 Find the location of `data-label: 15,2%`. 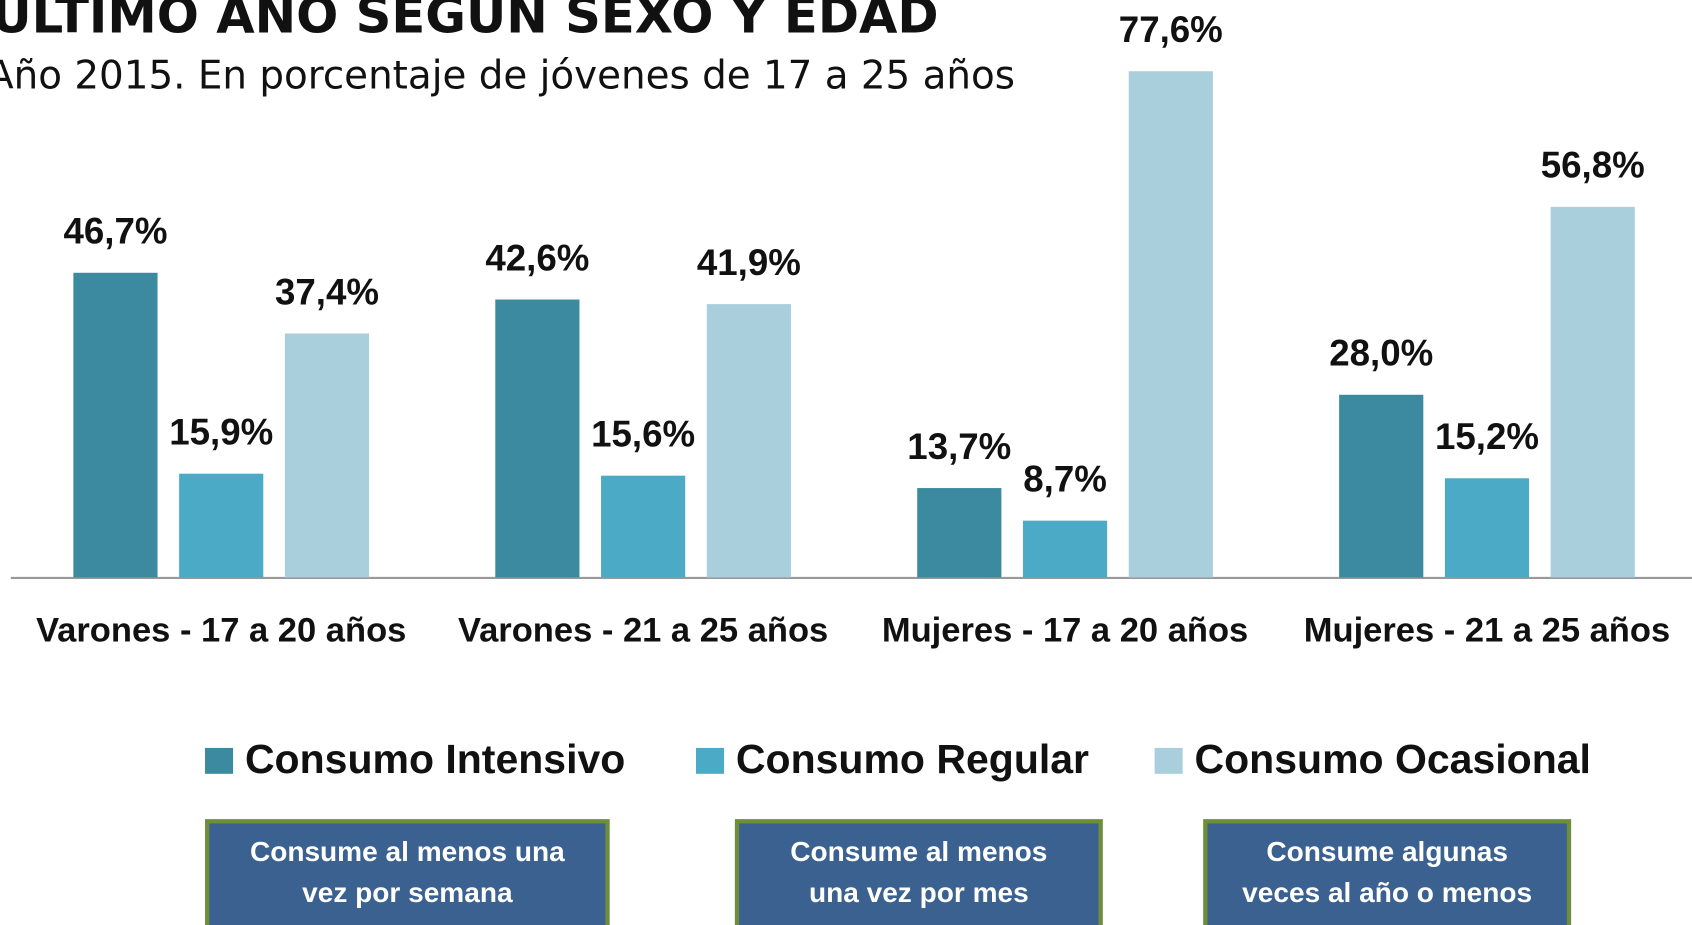

data-label: 15,2% is located at coordinates (1487, 436).